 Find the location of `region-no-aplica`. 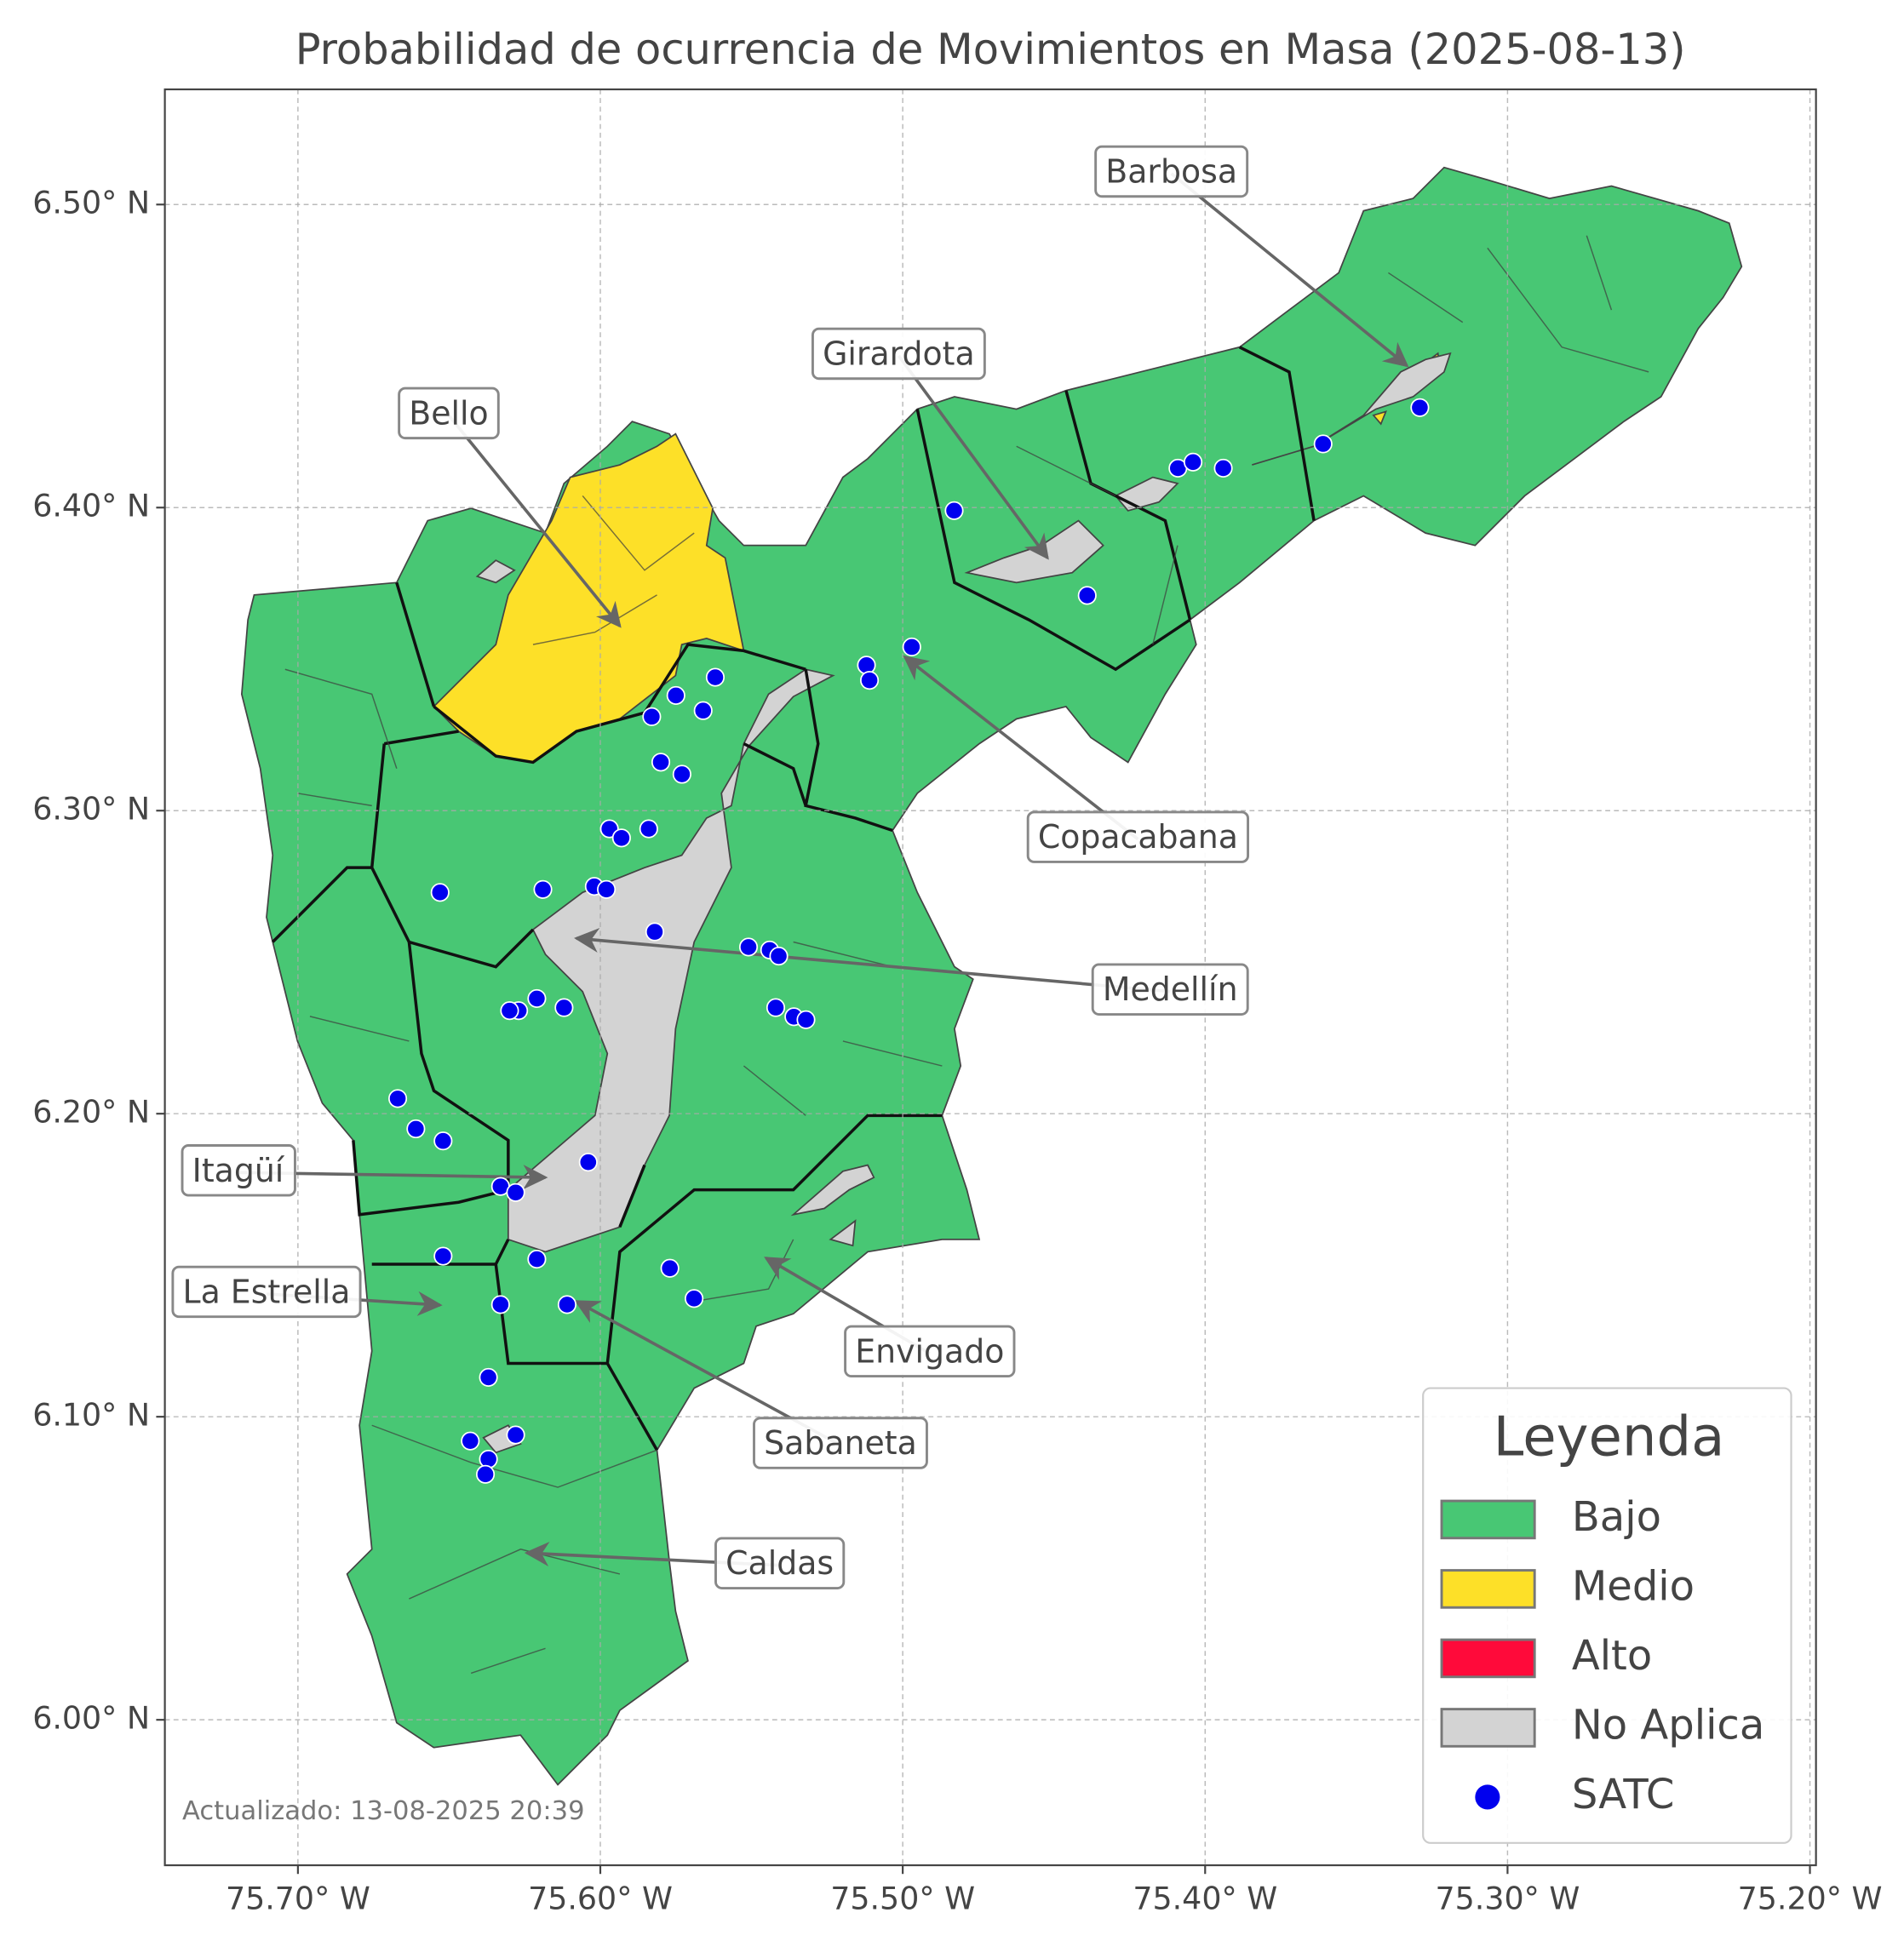

region-no-aplica is located at coordinates (671, 960).